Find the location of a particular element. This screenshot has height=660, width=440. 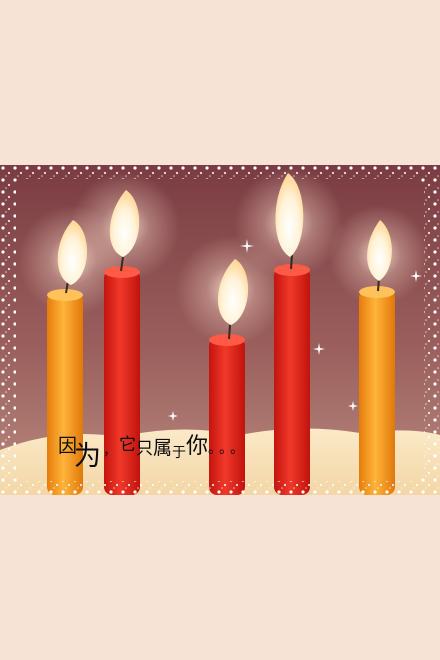

caption-ellipsis: 。。。 is located at coordinates (228, 449).